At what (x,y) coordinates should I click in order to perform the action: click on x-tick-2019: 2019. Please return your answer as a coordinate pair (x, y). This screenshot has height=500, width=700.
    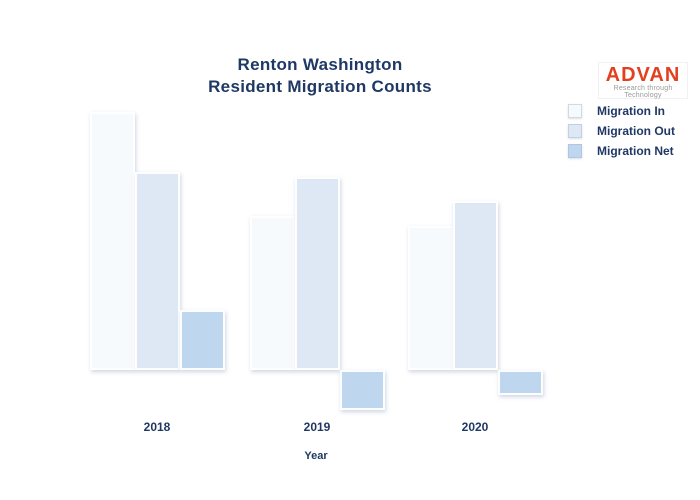
    Looking at the image, I should click on (317, 427).